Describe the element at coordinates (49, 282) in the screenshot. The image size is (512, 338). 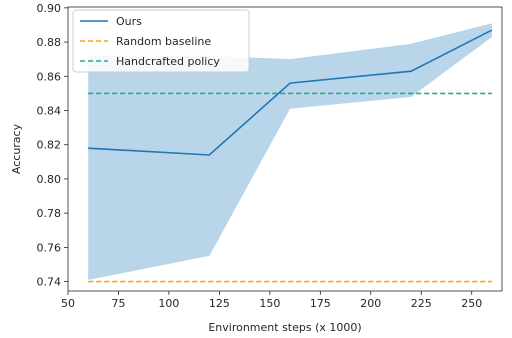
I see `y-tick-label: 0.74` at that location.